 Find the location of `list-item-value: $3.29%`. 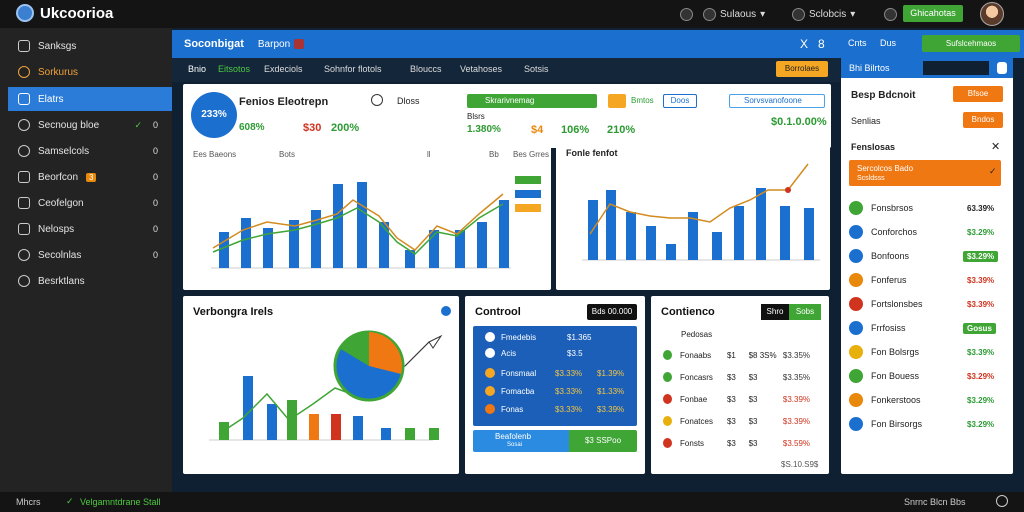

list-item-value: $3.29% is located at coordinates (981, 256).